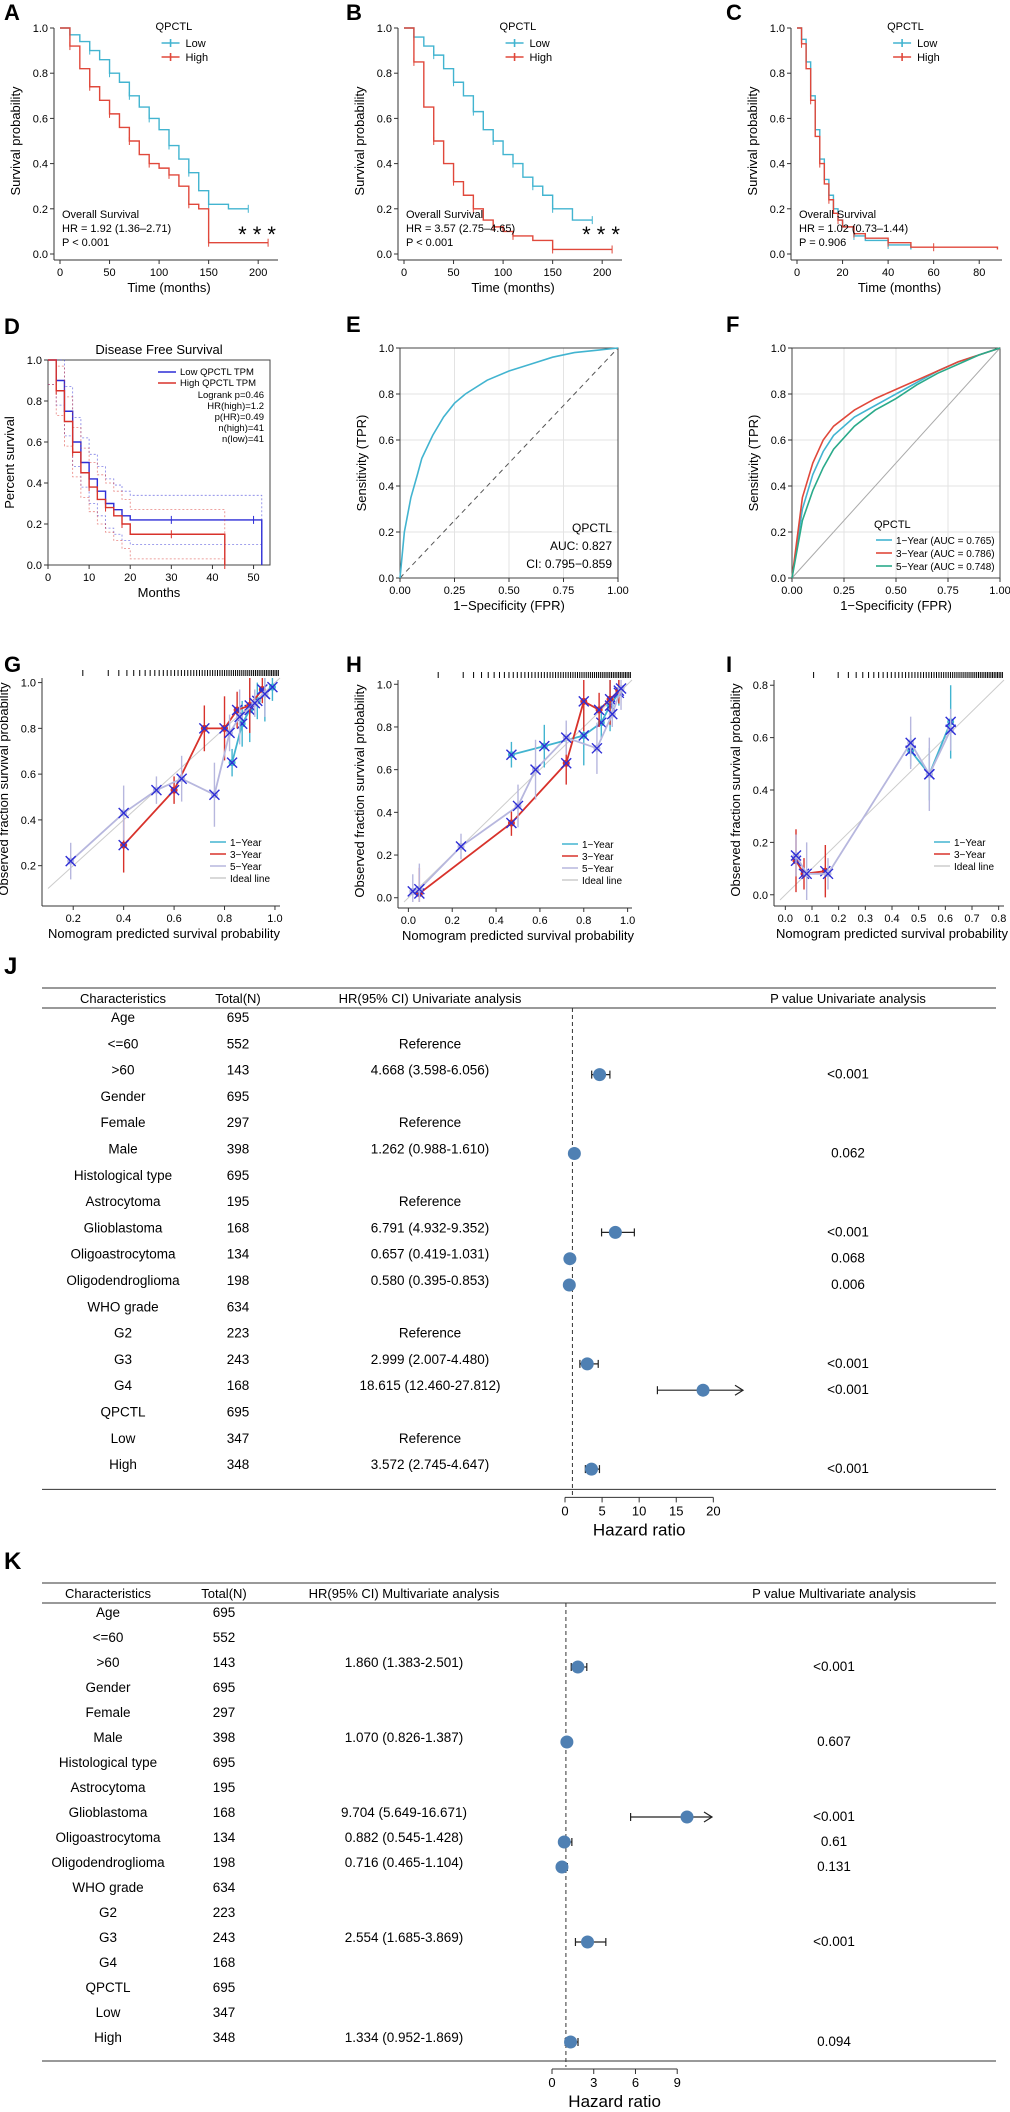 This screenshot has width=1010, height=2112. Describe the element at coordinates (945, 554) in the screenshot. I see `legend-entry: 3−Year (AUC = 0.786)` at that location.